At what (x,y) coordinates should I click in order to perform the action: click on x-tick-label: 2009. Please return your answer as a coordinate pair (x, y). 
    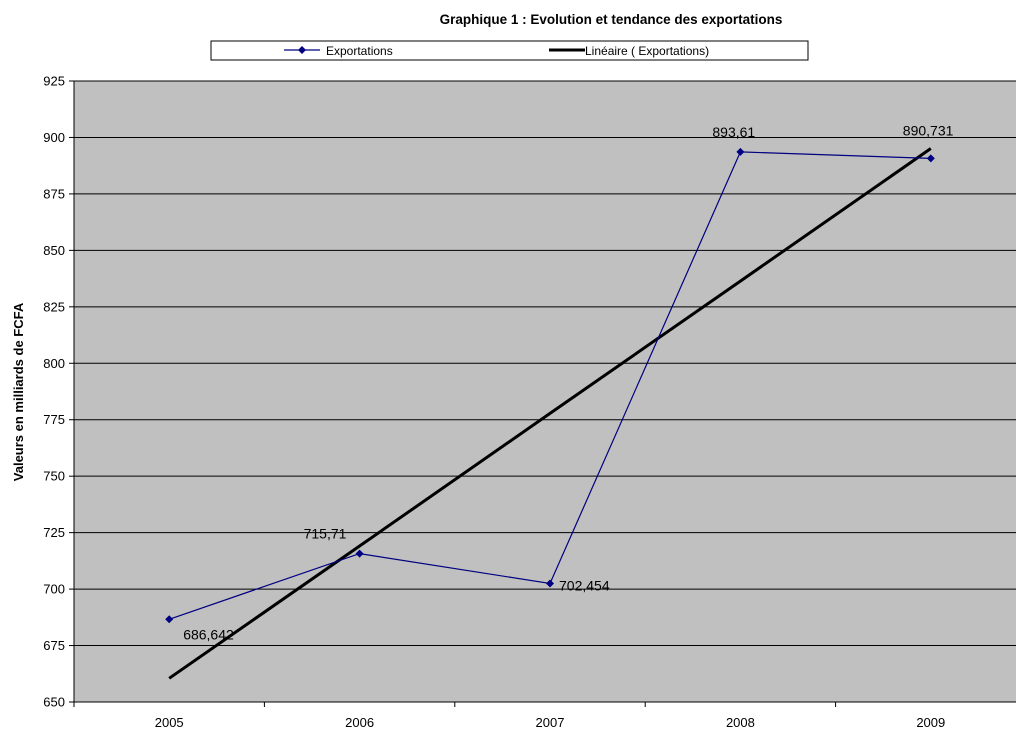
    Looking at the image, I should click on (930, 722).